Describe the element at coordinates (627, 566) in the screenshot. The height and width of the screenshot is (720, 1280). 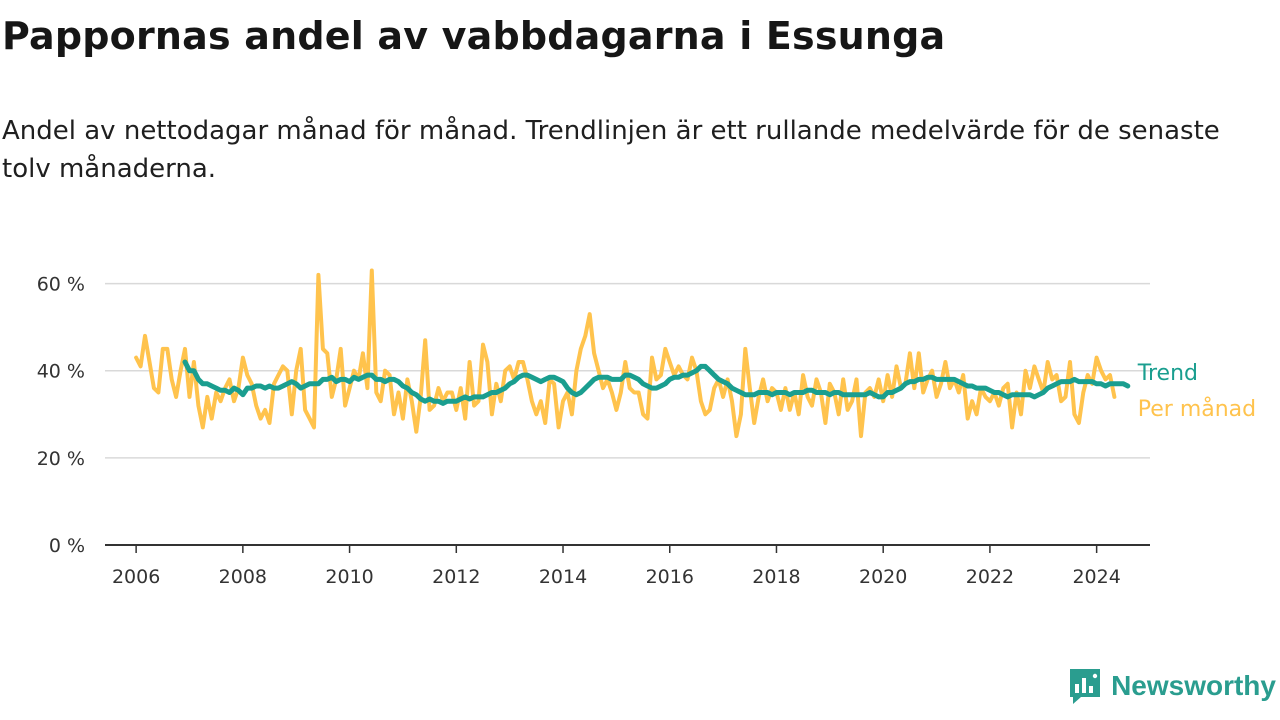
I see `x-axis: 2006 2008 2010 2012 2014 2016 2018 2020 2022 2024` at that location.